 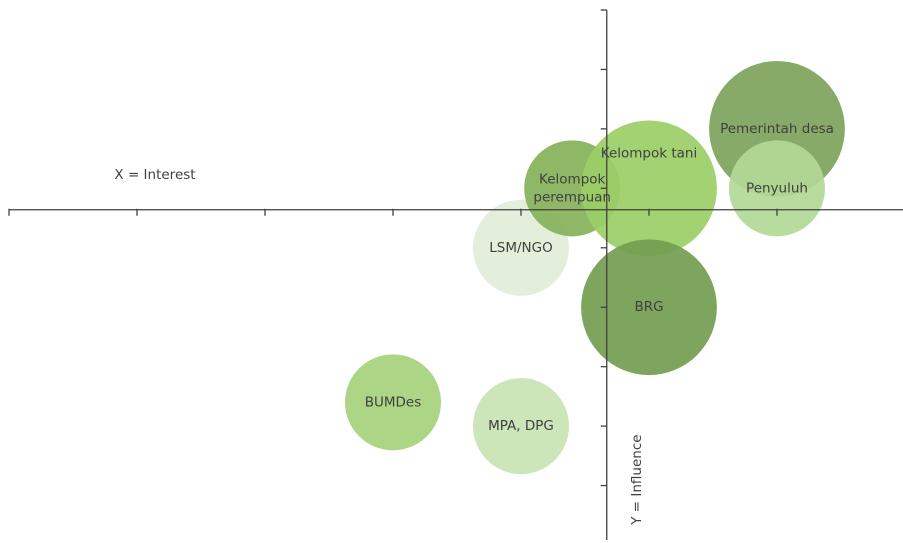 I want to click on bubble-label: Kelompok tani, so click(x=649, y=153).